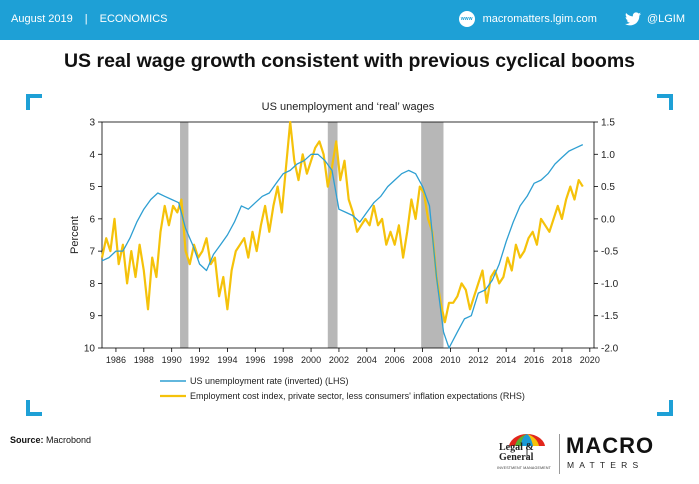  What do you see at coordinates (75, 235) in the screenshot?
I see `left-axis-label: Percent` at bounding box center [75, 235].